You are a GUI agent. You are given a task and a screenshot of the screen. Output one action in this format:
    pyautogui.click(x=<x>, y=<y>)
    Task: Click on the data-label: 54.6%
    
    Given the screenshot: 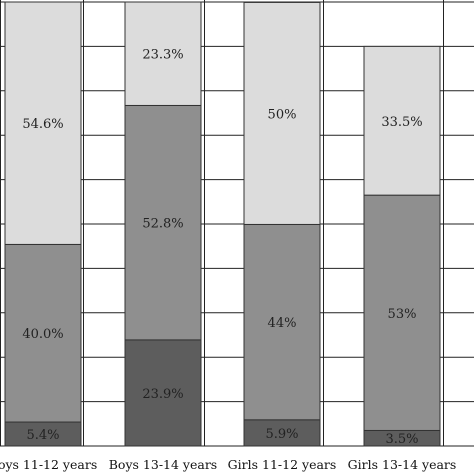 What is the action you would take?
    pyautogui.click(x=42, y=124)
    